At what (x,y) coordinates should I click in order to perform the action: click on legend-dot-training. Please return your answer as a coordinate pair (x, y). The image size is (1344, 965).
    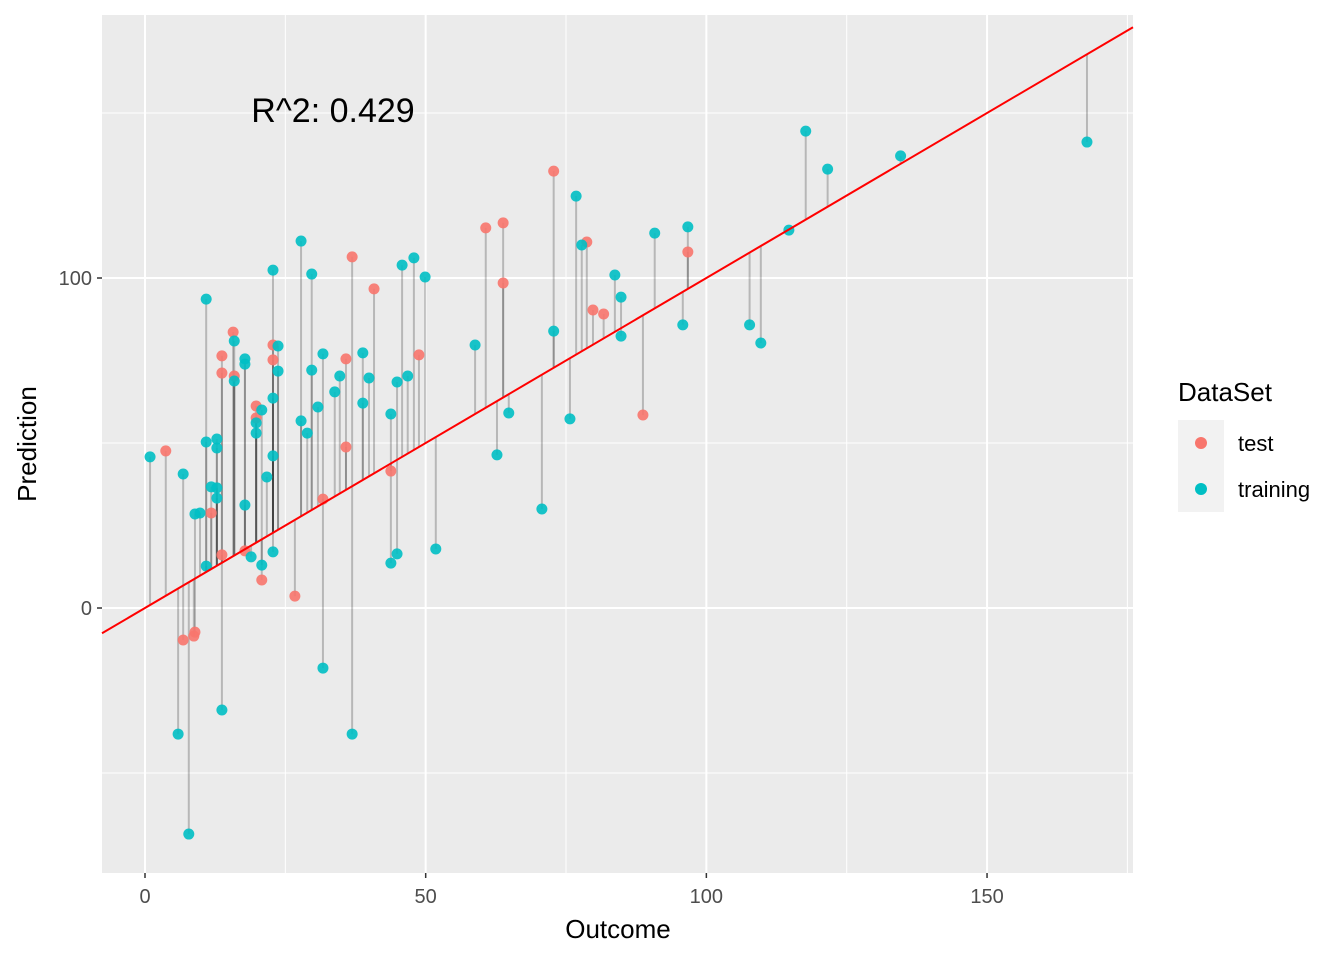
    Looking at the image, I should click on (1201, 489).